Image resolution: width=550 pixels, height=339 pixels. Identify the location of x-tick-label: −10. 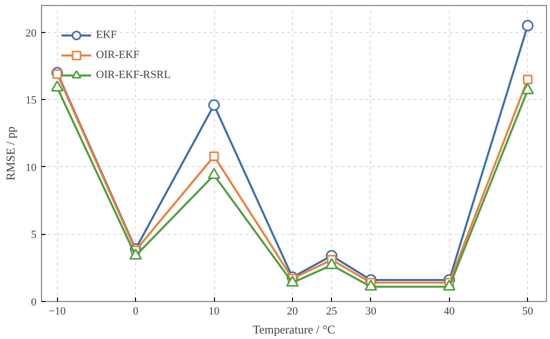
(57, 312).